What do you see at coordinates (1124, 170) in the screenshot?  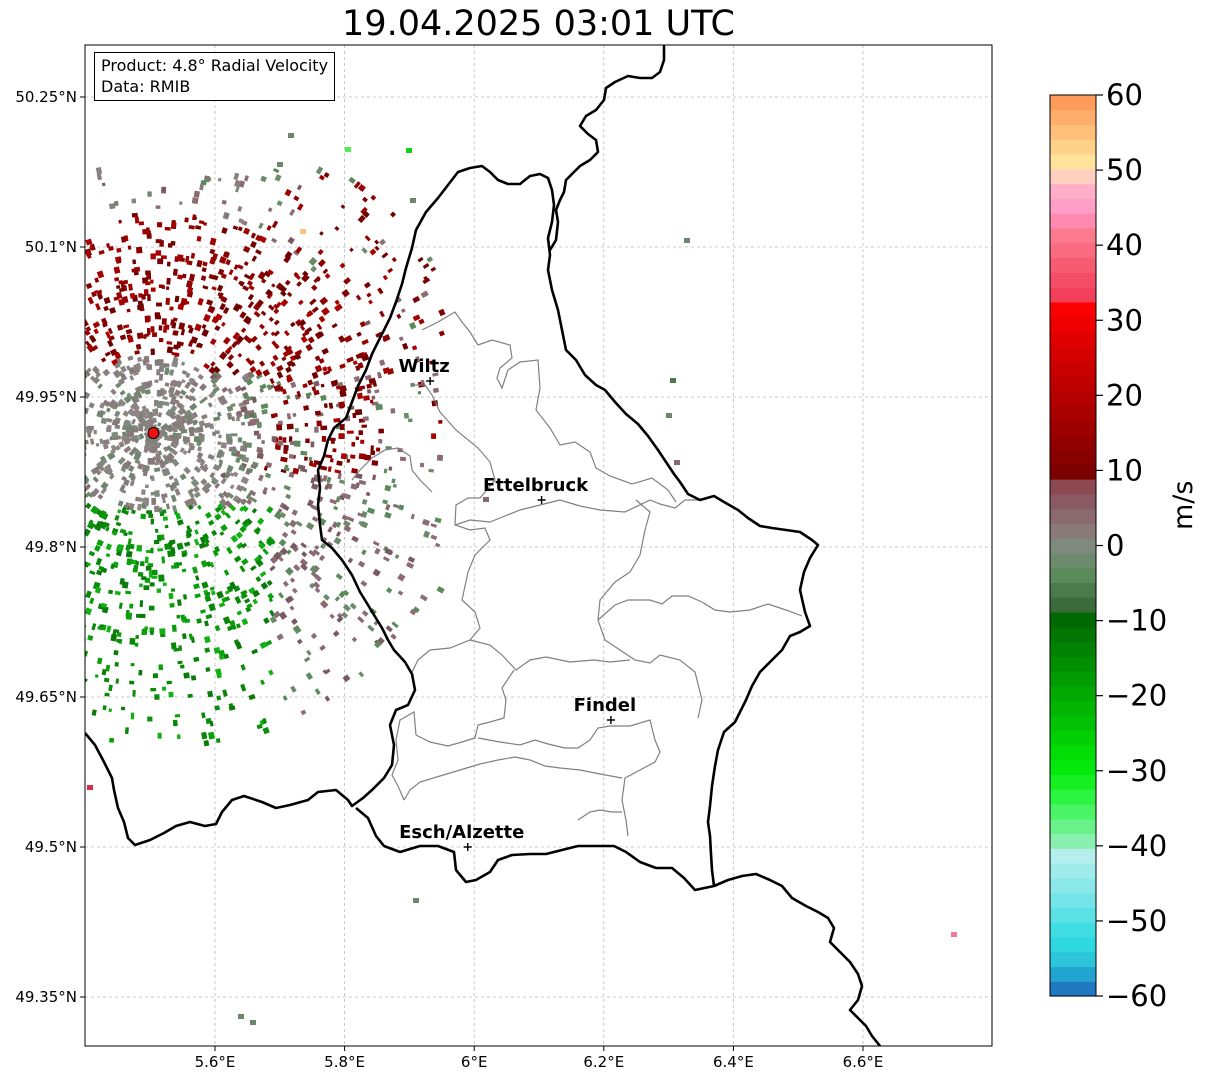 I see `colorbar-tick-label: 50` at bounding box center [1124, 170].